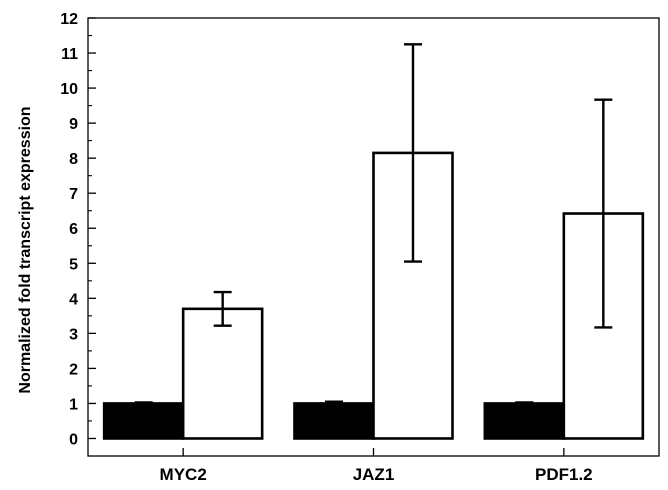 The height and width of the screenshot is (490, 668). What do you see at coordinates (25, 249) in the screenshot?
I see `y-axis-label: Normalized fold transcript expression` at bounding box center [25, 249].